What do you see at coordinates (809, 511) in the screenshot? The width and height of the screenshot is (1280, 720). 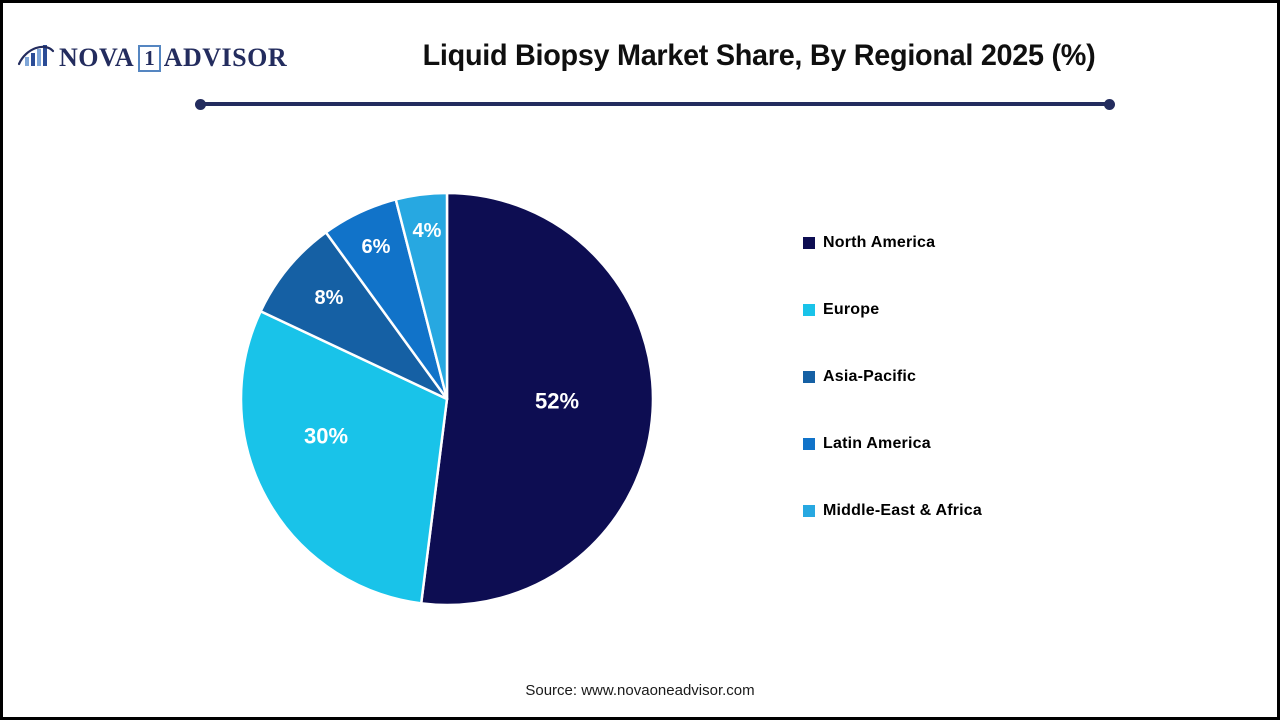 I see `legend-swatch-middle-east-africa` at bounding box center [809, 511].